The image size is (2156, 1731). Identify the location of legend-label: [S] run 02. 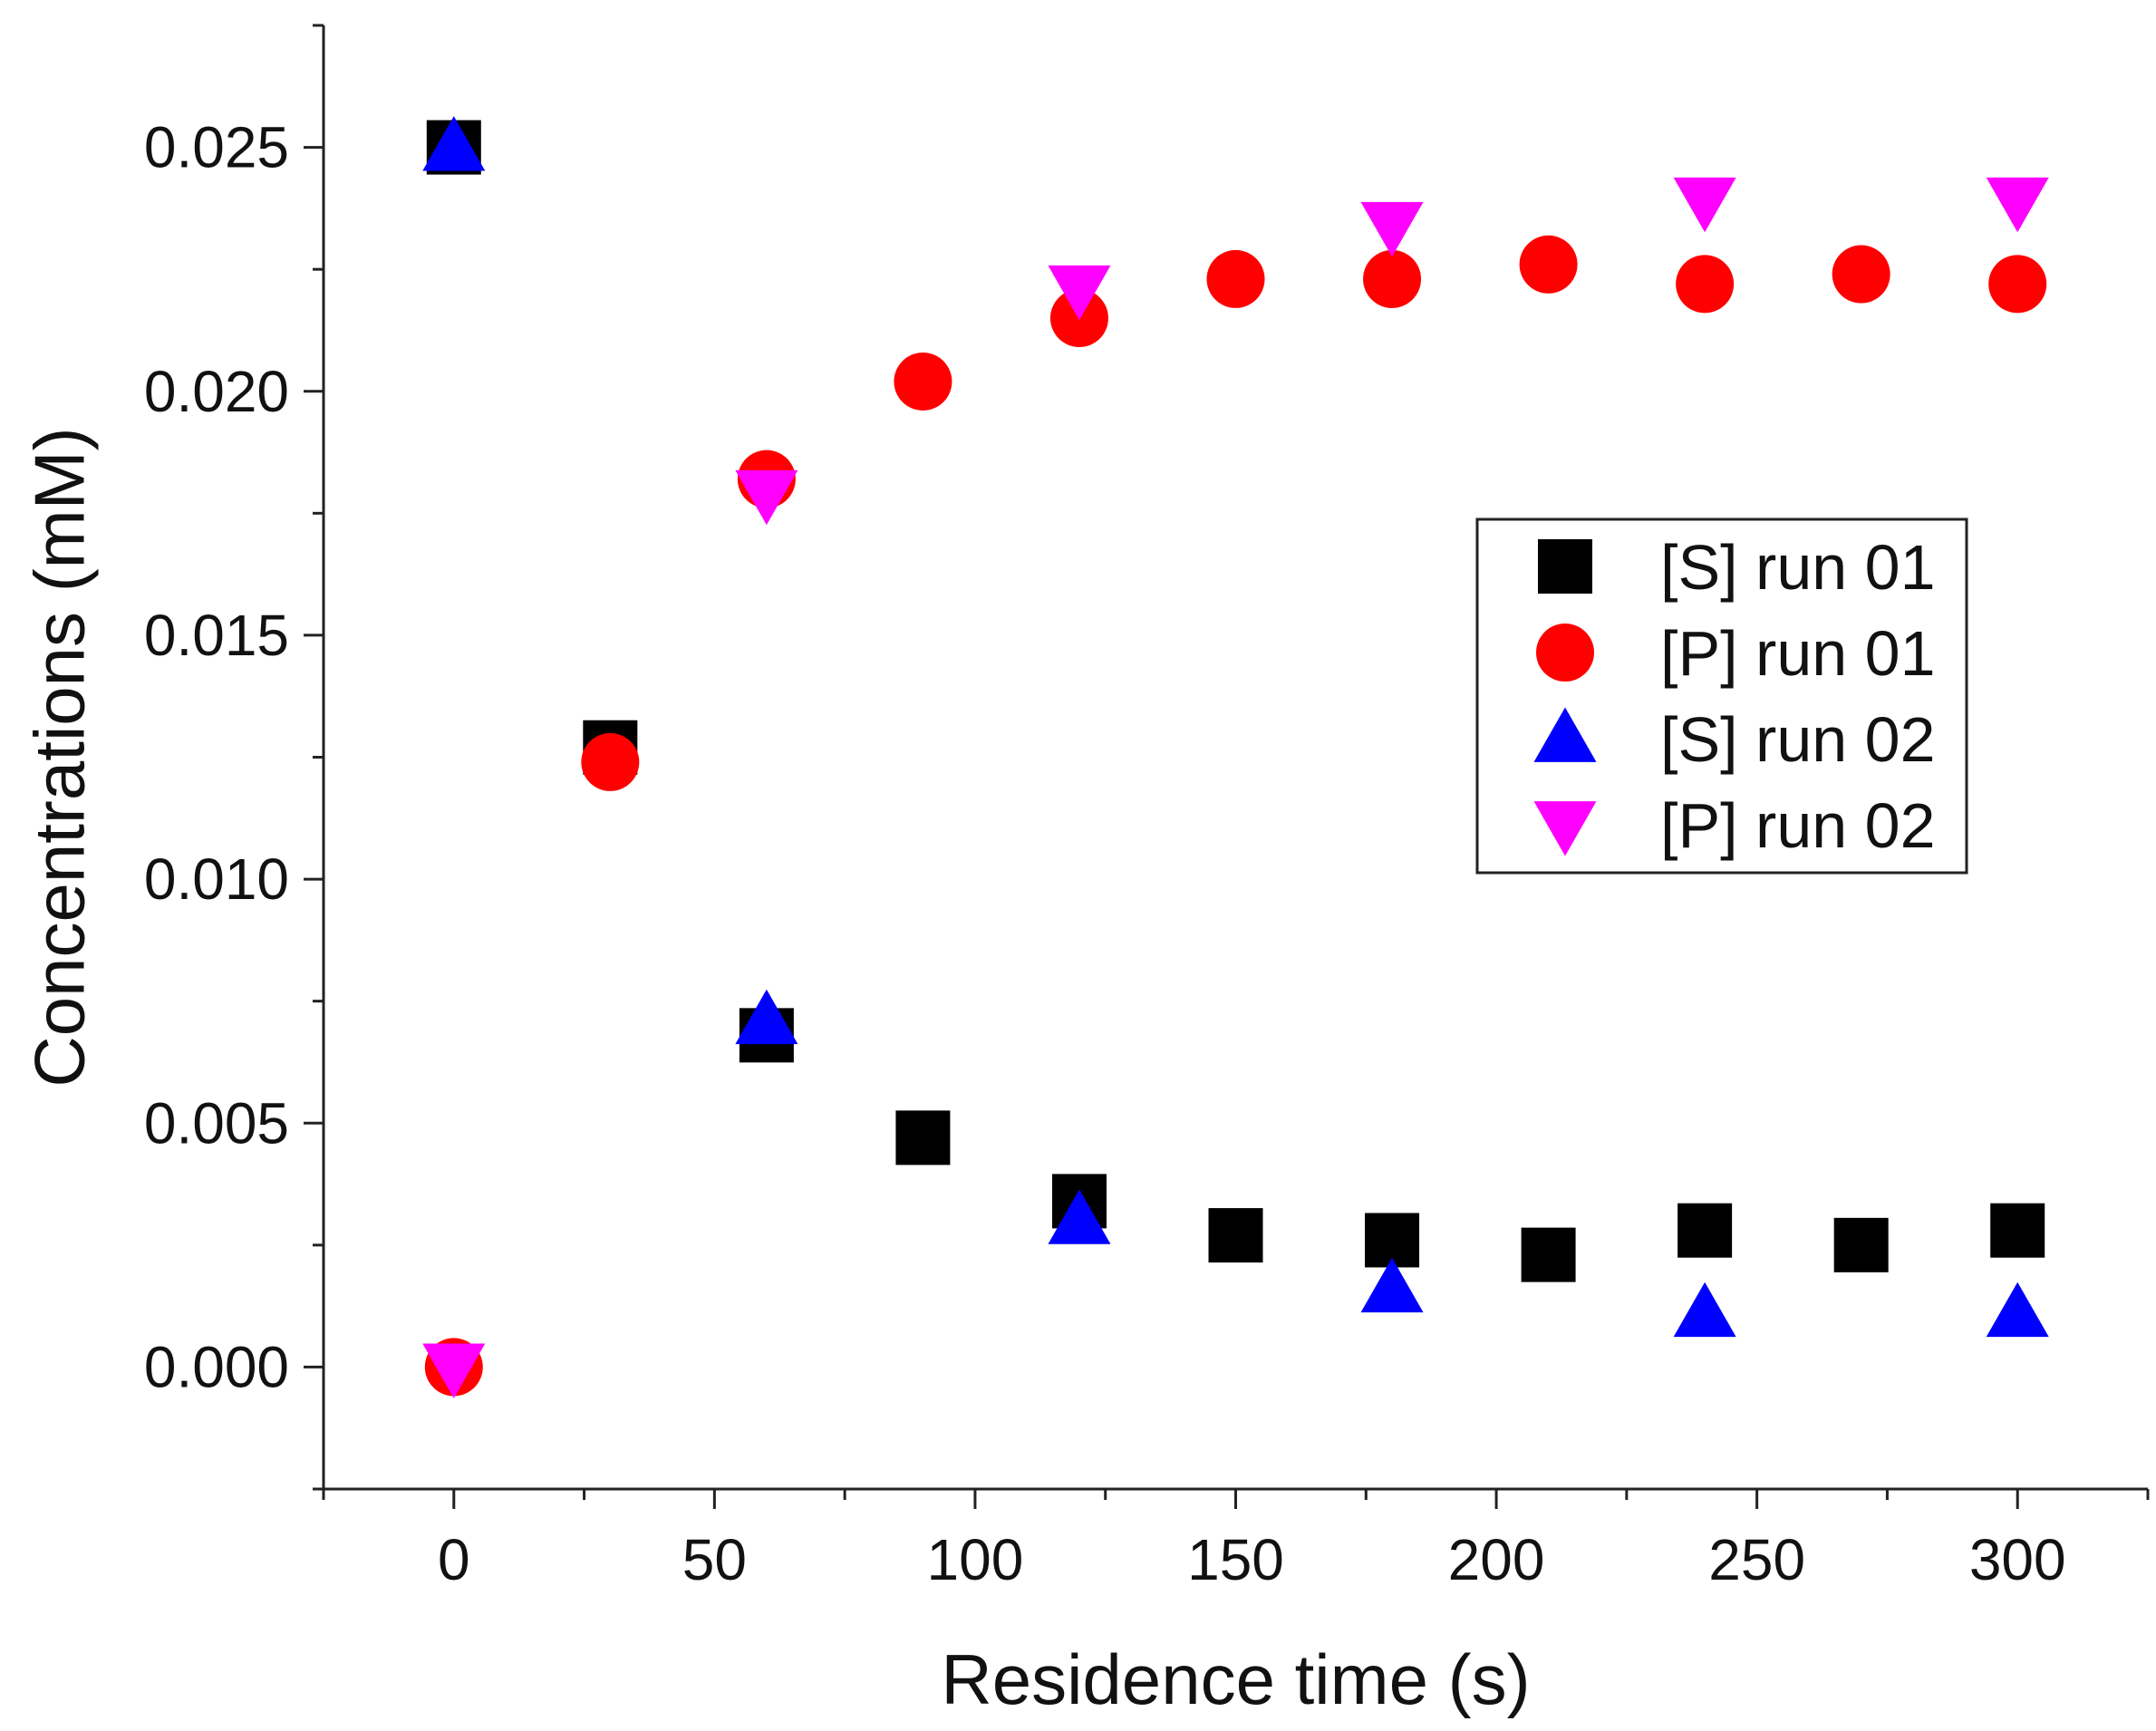
(1798, 739).